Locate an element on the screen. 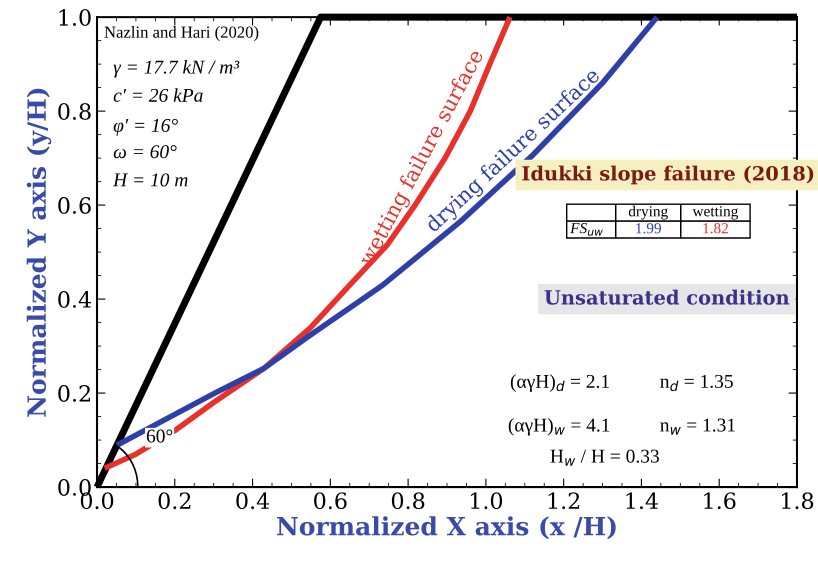  annotation: (αγH)$_{w}$ = 4.1 is located at coordinates (559, 427).